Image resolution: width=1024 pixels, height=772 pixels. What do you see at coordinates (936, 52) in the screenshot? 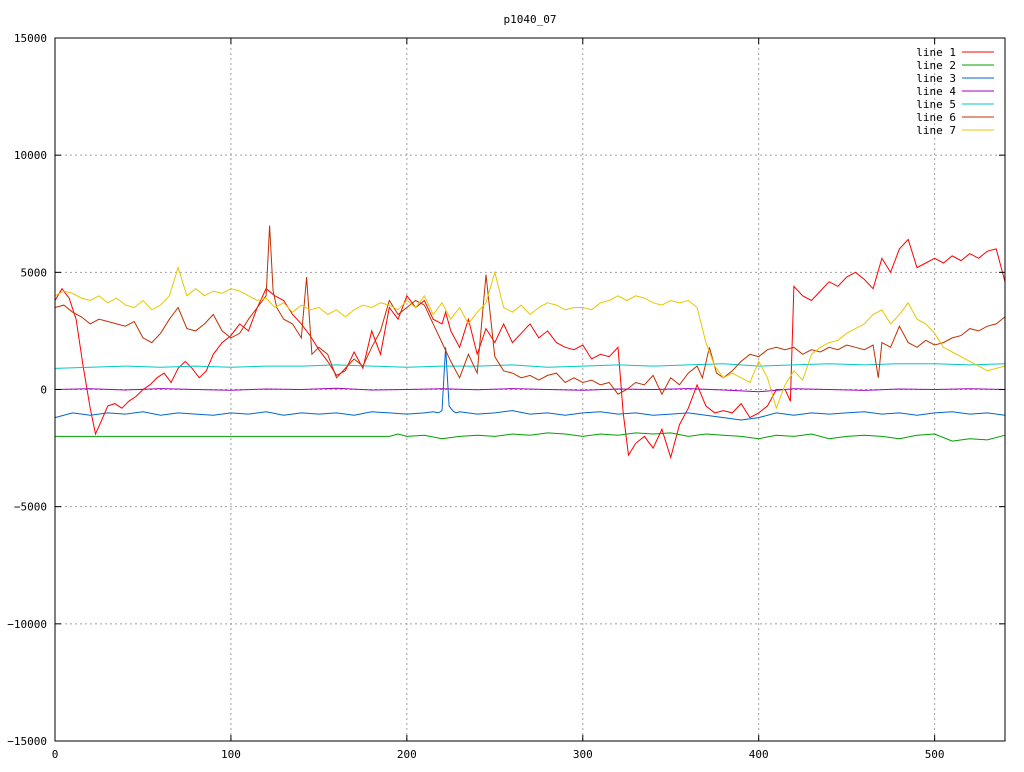
I see `legend-label: line 1` at bounding box center [936, 52].